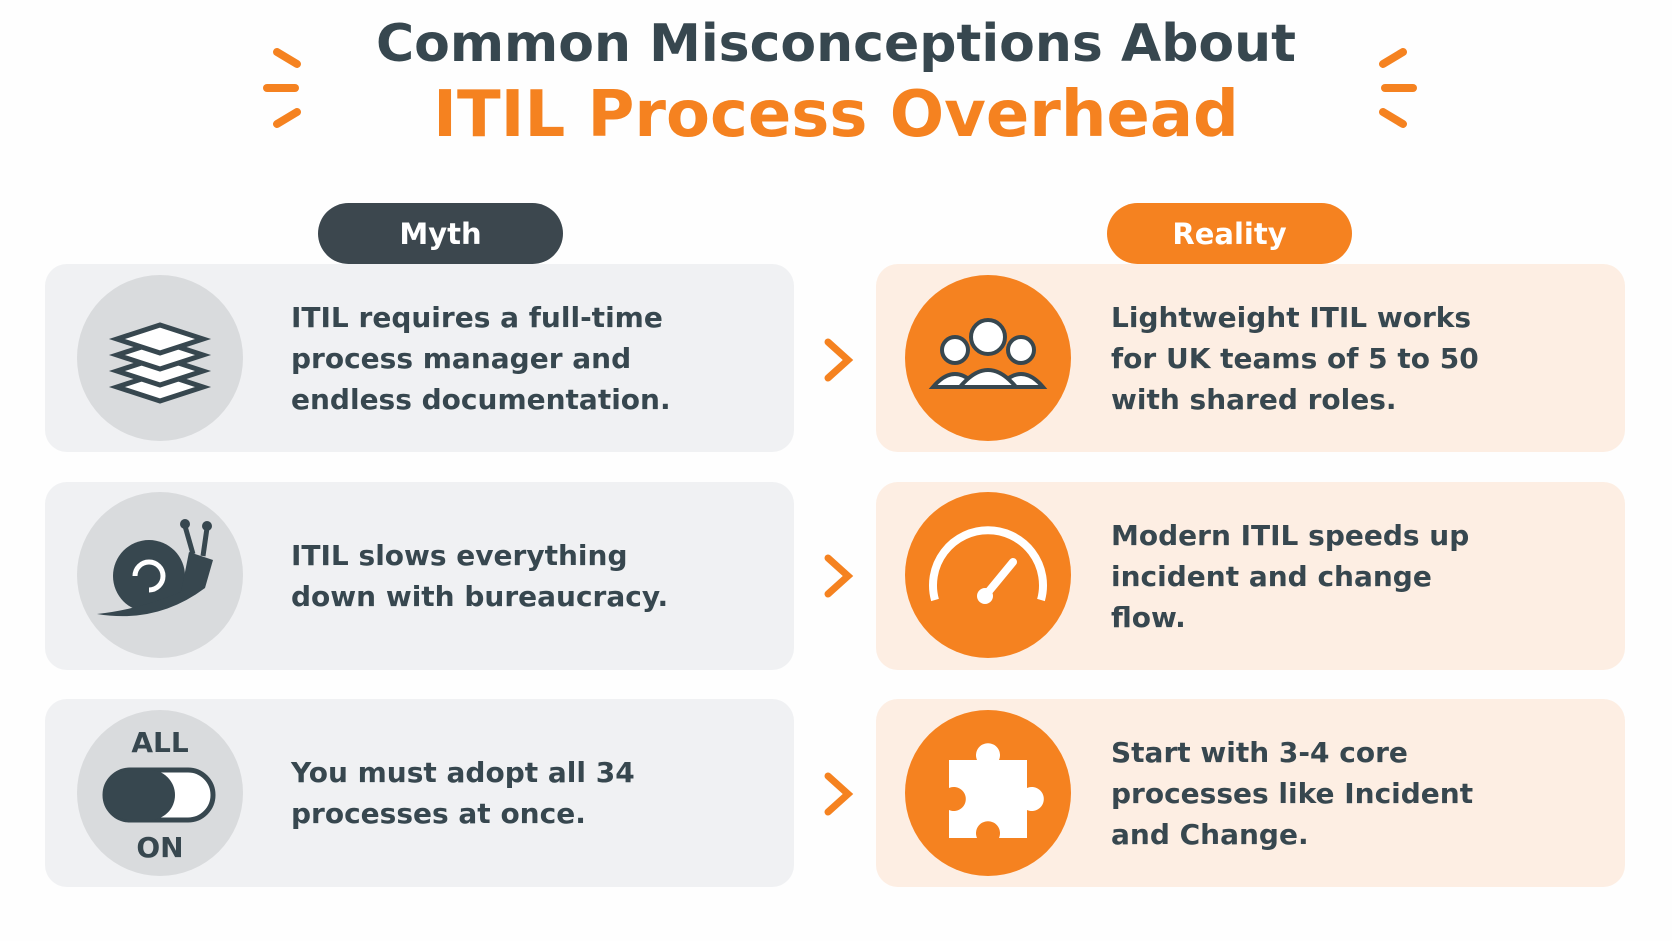  What do you see at coordinates (160, 793) in the screenshot?
I see `toggle-icon: ALL ON` at bounding box center [160, 793].